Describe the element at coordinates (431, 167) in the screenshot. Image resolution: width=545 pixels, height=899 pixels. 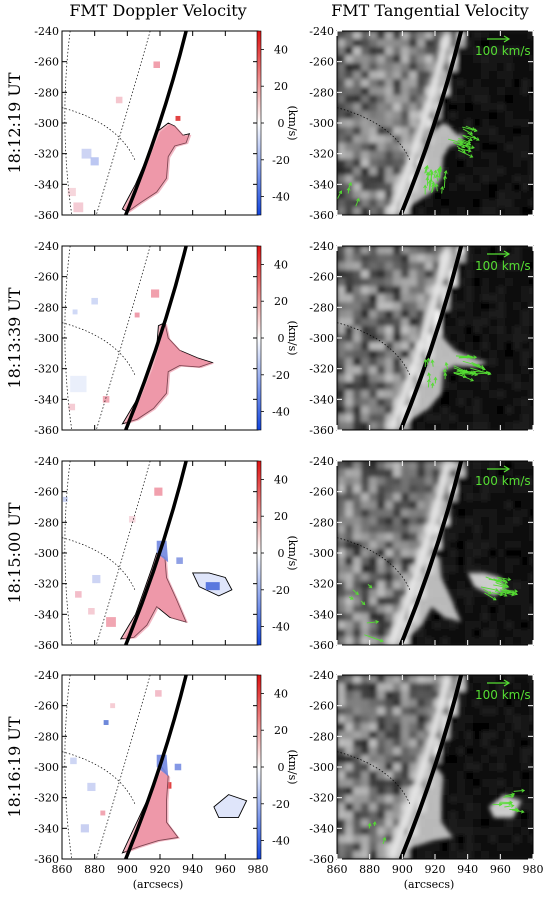
I see `jet-emission` at that location.